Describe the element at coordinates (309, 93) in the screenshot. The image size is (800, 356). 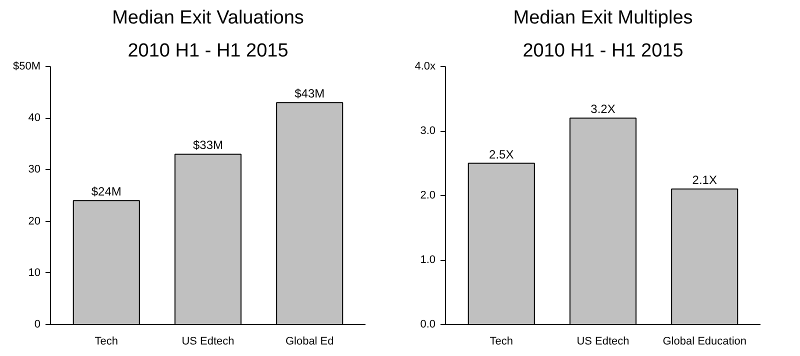
I see `data-label: $43M` at that location.